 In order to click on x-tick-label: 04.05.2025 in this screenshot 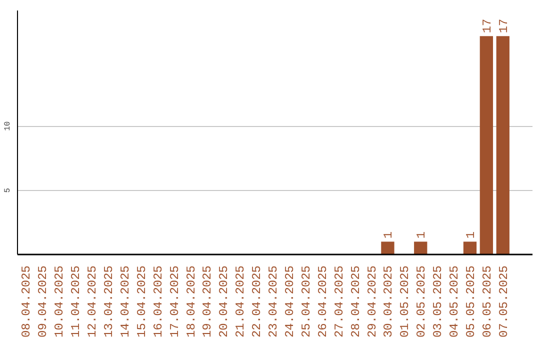, I will do `click(455, 301)`.